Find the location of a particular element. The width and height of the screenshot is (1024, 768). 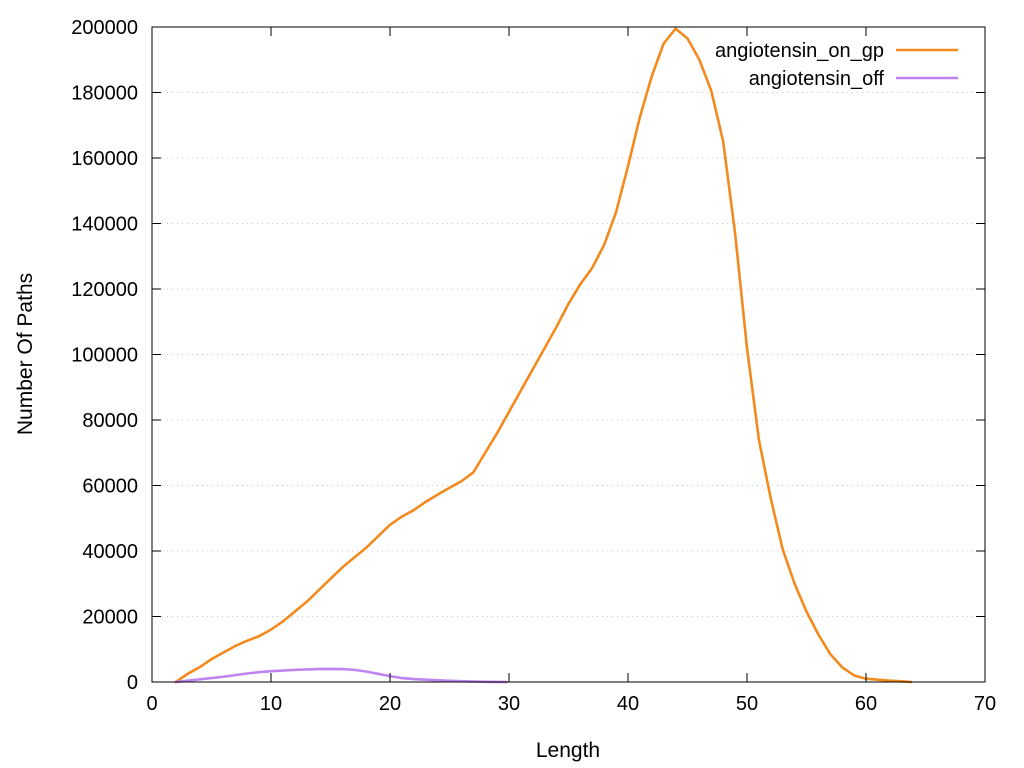

y-tick-label: 180000 is located at coordinates (104, 94).